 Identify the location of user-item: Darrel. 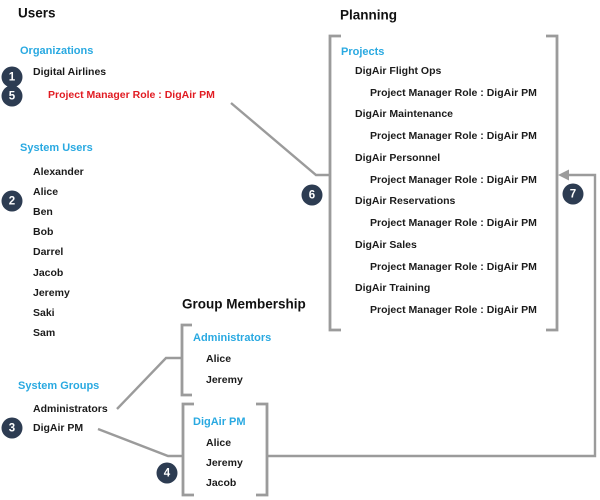
(48, 252).